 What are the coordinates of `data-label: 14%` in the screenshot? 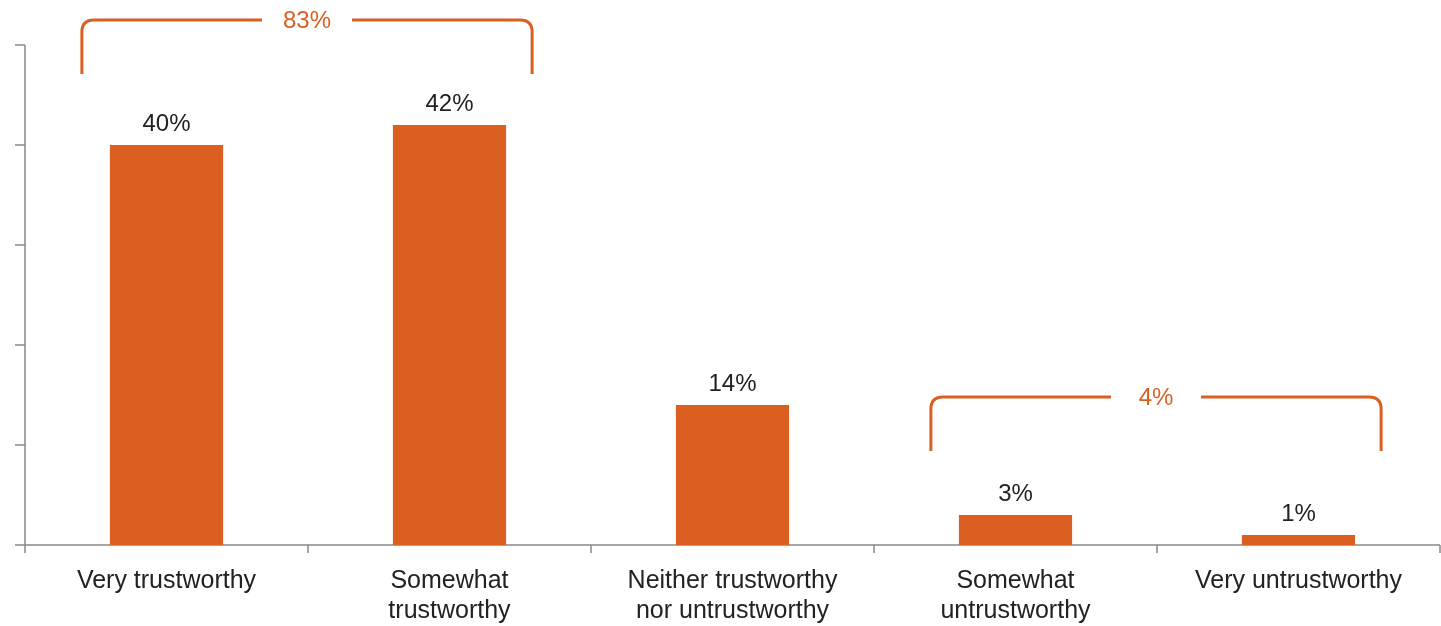 It's located at (732, 382).